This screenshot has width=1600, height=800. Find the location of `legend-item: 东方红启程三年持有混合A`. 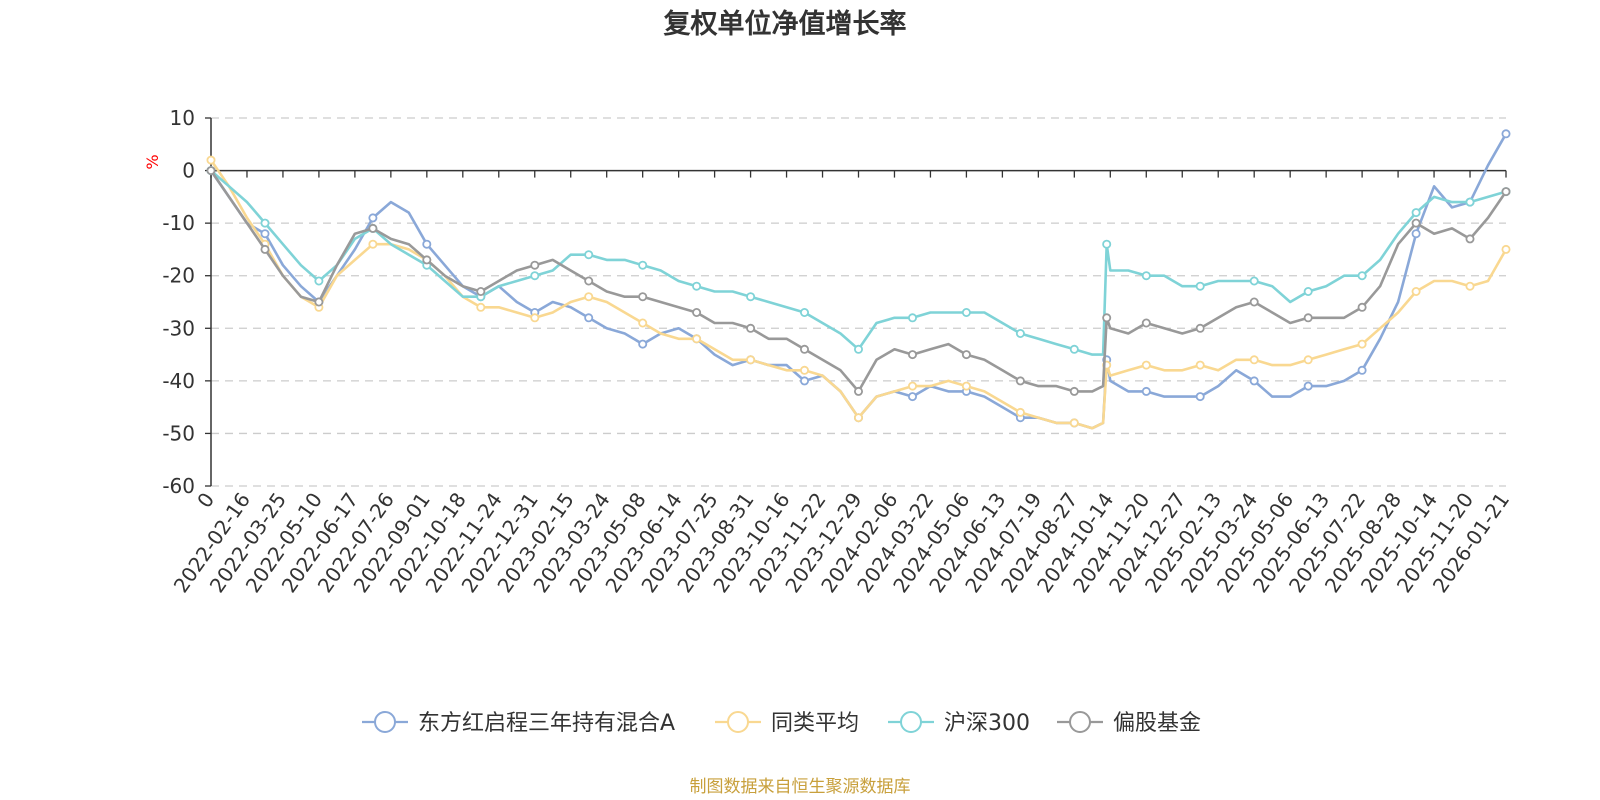

legend-item: 东方红启程三年持有混合A is located at coordinates (518, 723).